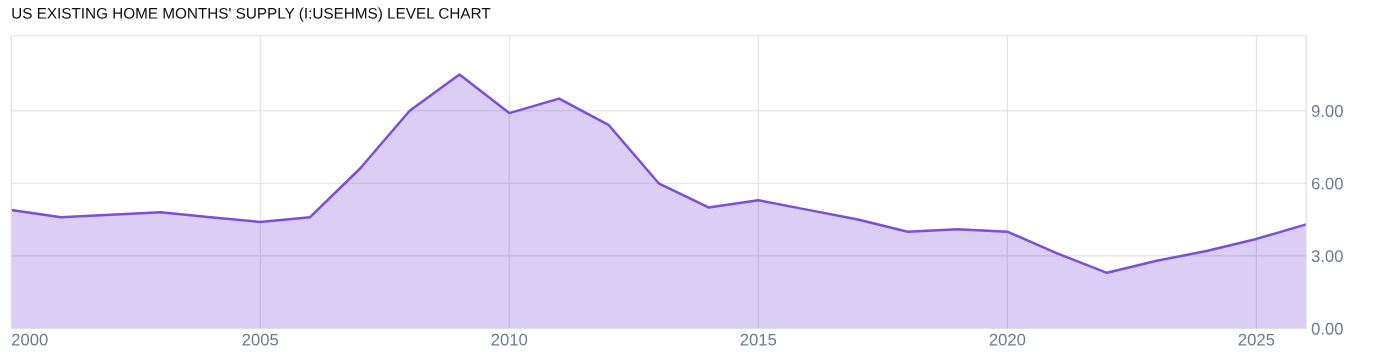  Describe the element at coordinates (1327, 328) in the screenshot. I see `y-tick-label: 0.00` at that location.